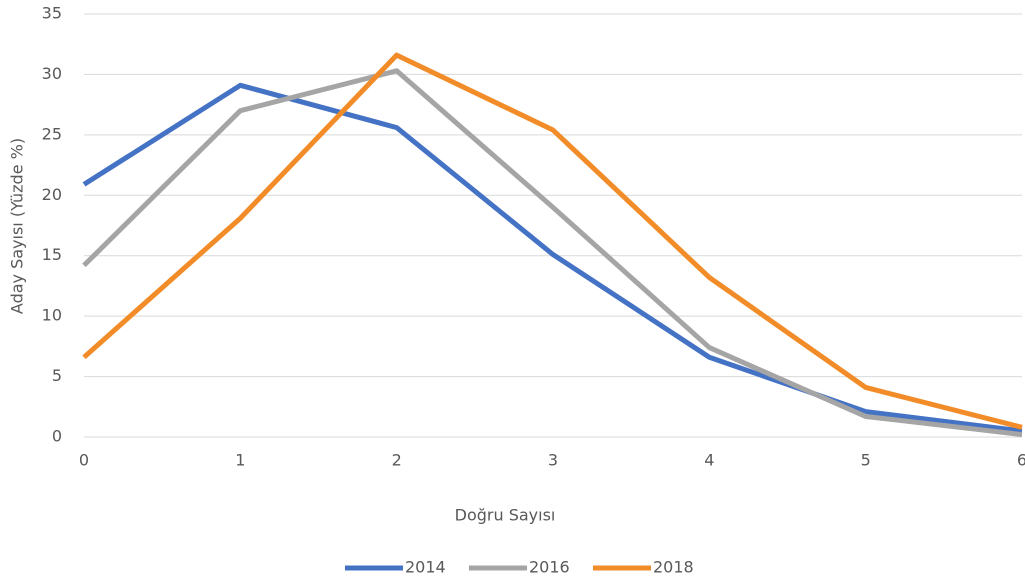  What do you see at coordinates (240, 460) in the screenshot?
I see `x-tick-label: 1` at bounding box center [240, 460].